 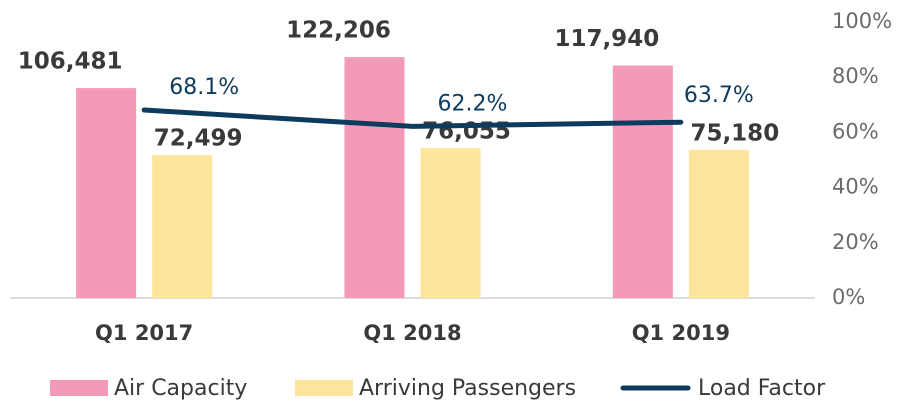 What do you see at coordinates (855, 131) in the screenshot?
I see `y2-tick-label: 60%` at bounding box center [855, 131].